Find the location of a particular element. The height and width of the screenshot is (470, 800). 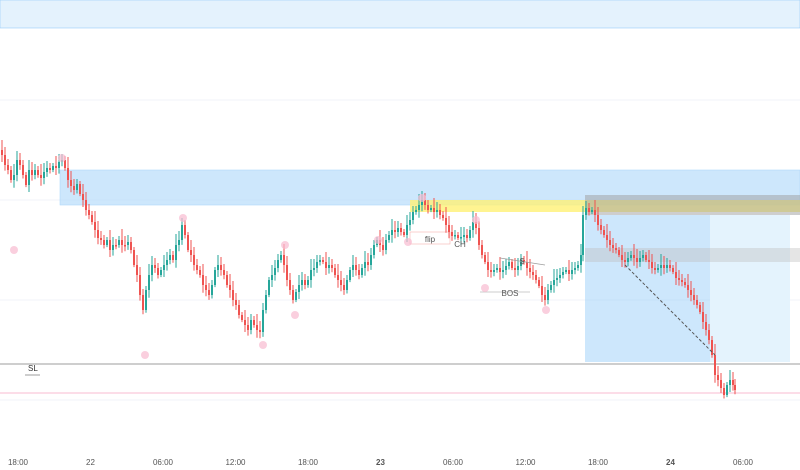

gray-band-mid is located at coordinates (692, 255).